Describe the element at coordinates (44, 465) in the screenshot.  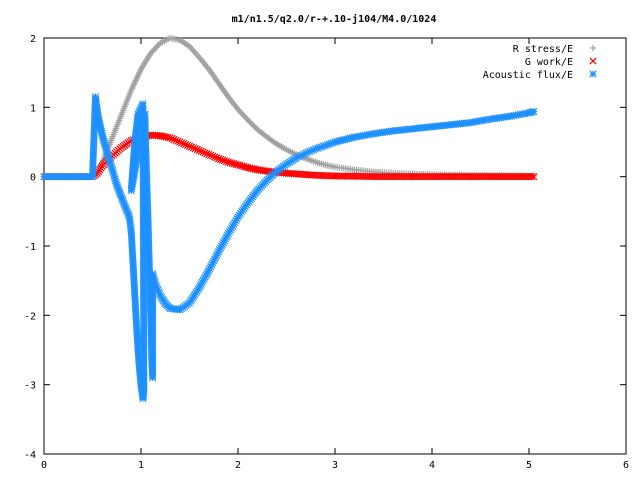
I see `x-tick-label: 0` at that location.